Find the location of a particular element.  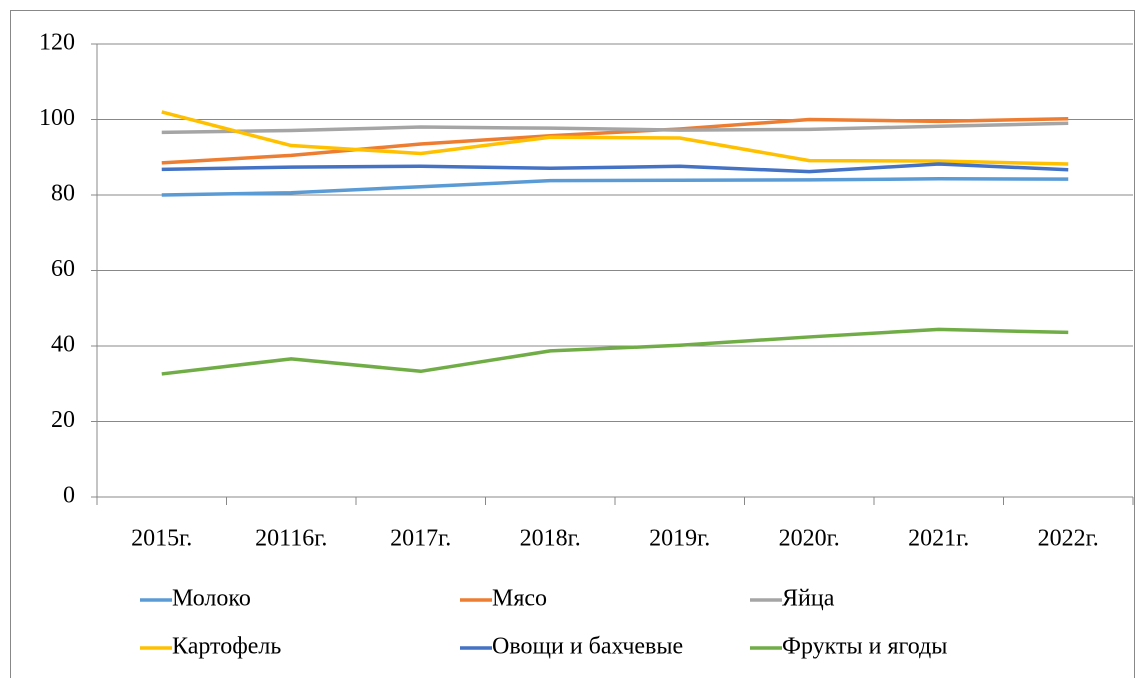

y-tick-label: 120 is located at coordinates (57, 43).